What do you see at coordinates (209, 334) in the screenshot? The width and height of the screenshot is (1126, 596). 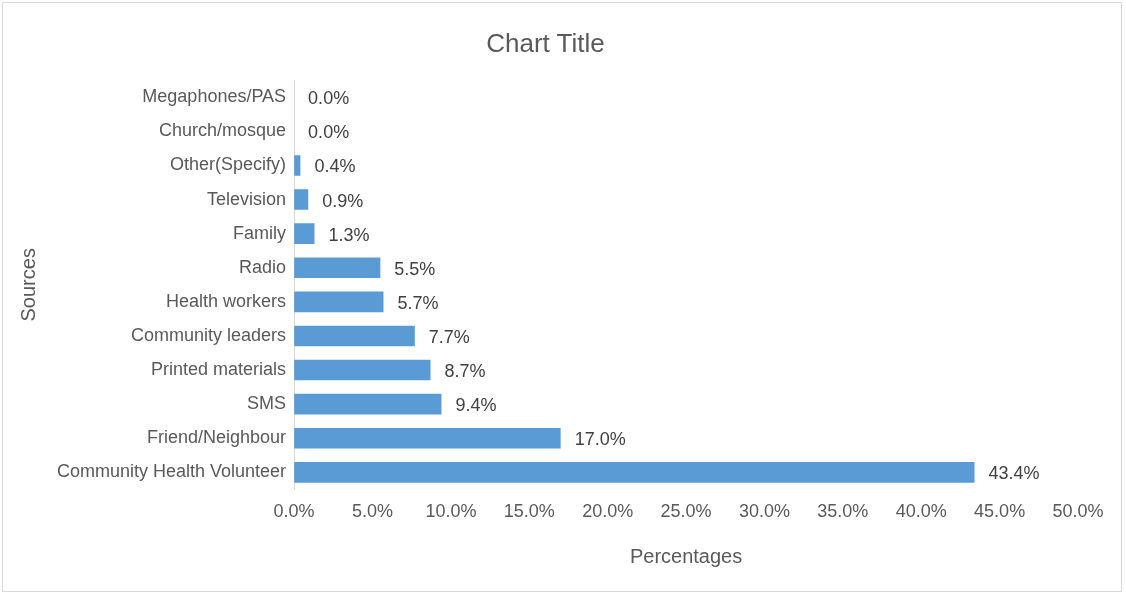 I see `y-tick-label: Community leaders` at bounding box center [209, 334].